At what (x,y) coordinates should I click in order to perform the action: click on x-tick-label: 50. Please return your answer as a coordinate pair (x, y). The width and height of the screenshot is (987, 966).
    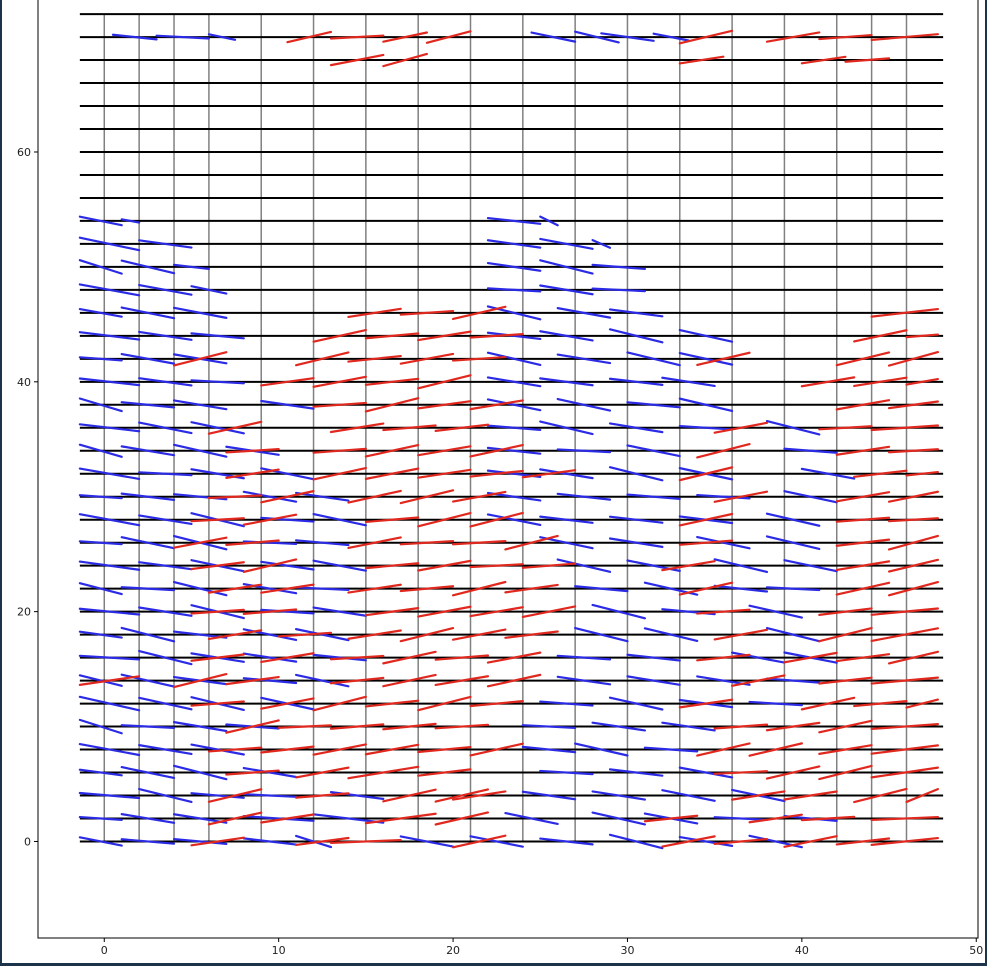
    Looking at the image, I should click on (976, 950).